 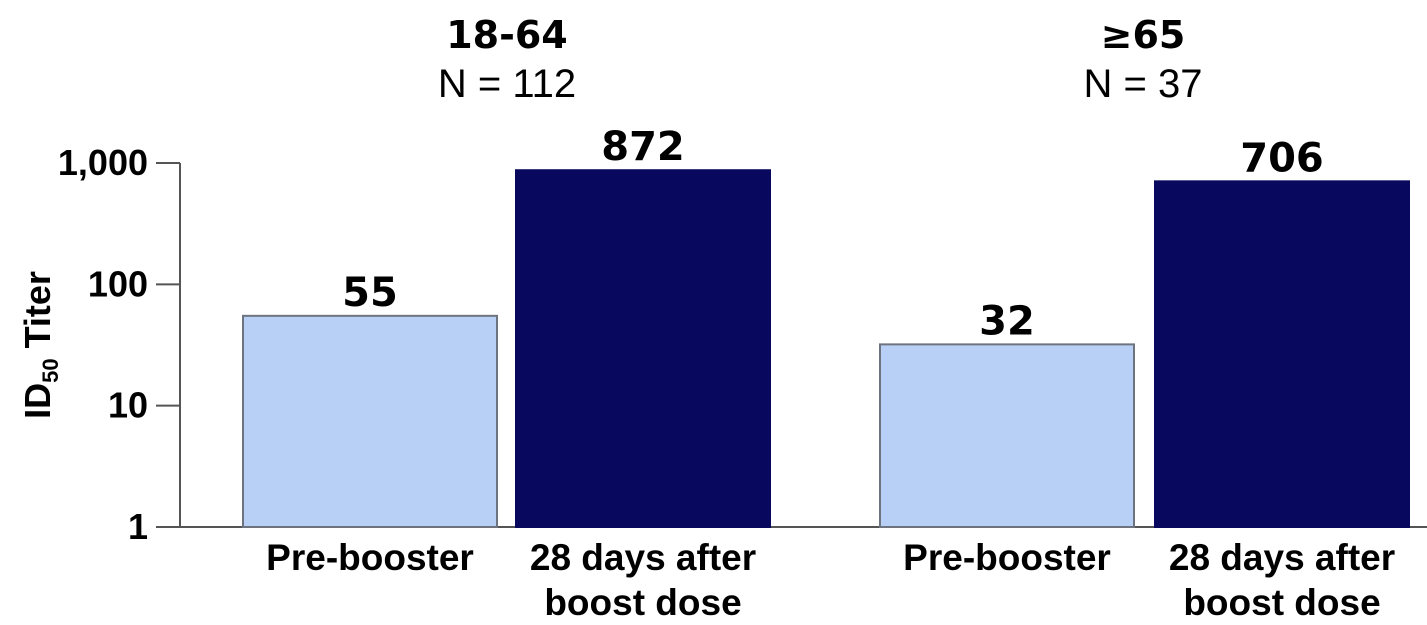 I want to click on bar-value-label: 706, so click(x=1282, y=158).